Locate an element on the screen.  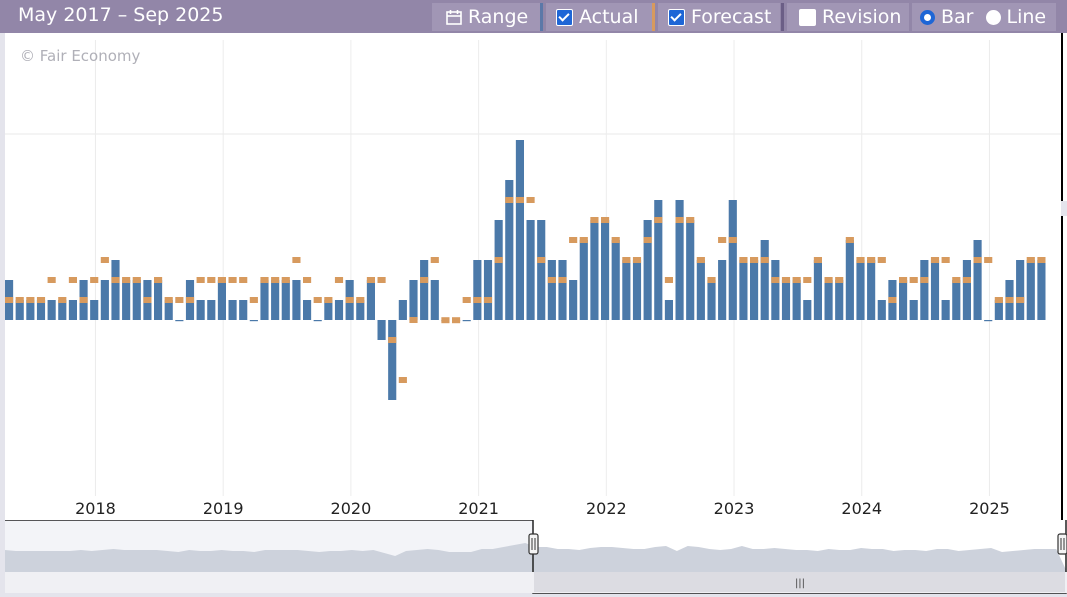
navigator-scrollbar-thumb is located at coordinates (799, 582).